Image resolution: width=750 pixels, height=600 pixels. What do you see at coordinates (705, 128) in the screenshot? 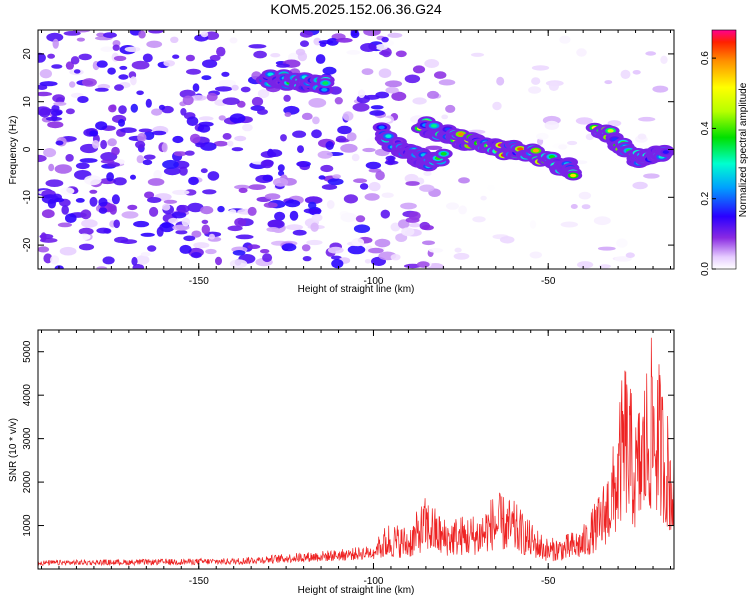
I see `colorbar-tick-label: 0.4` at bounding box center [705, 128].